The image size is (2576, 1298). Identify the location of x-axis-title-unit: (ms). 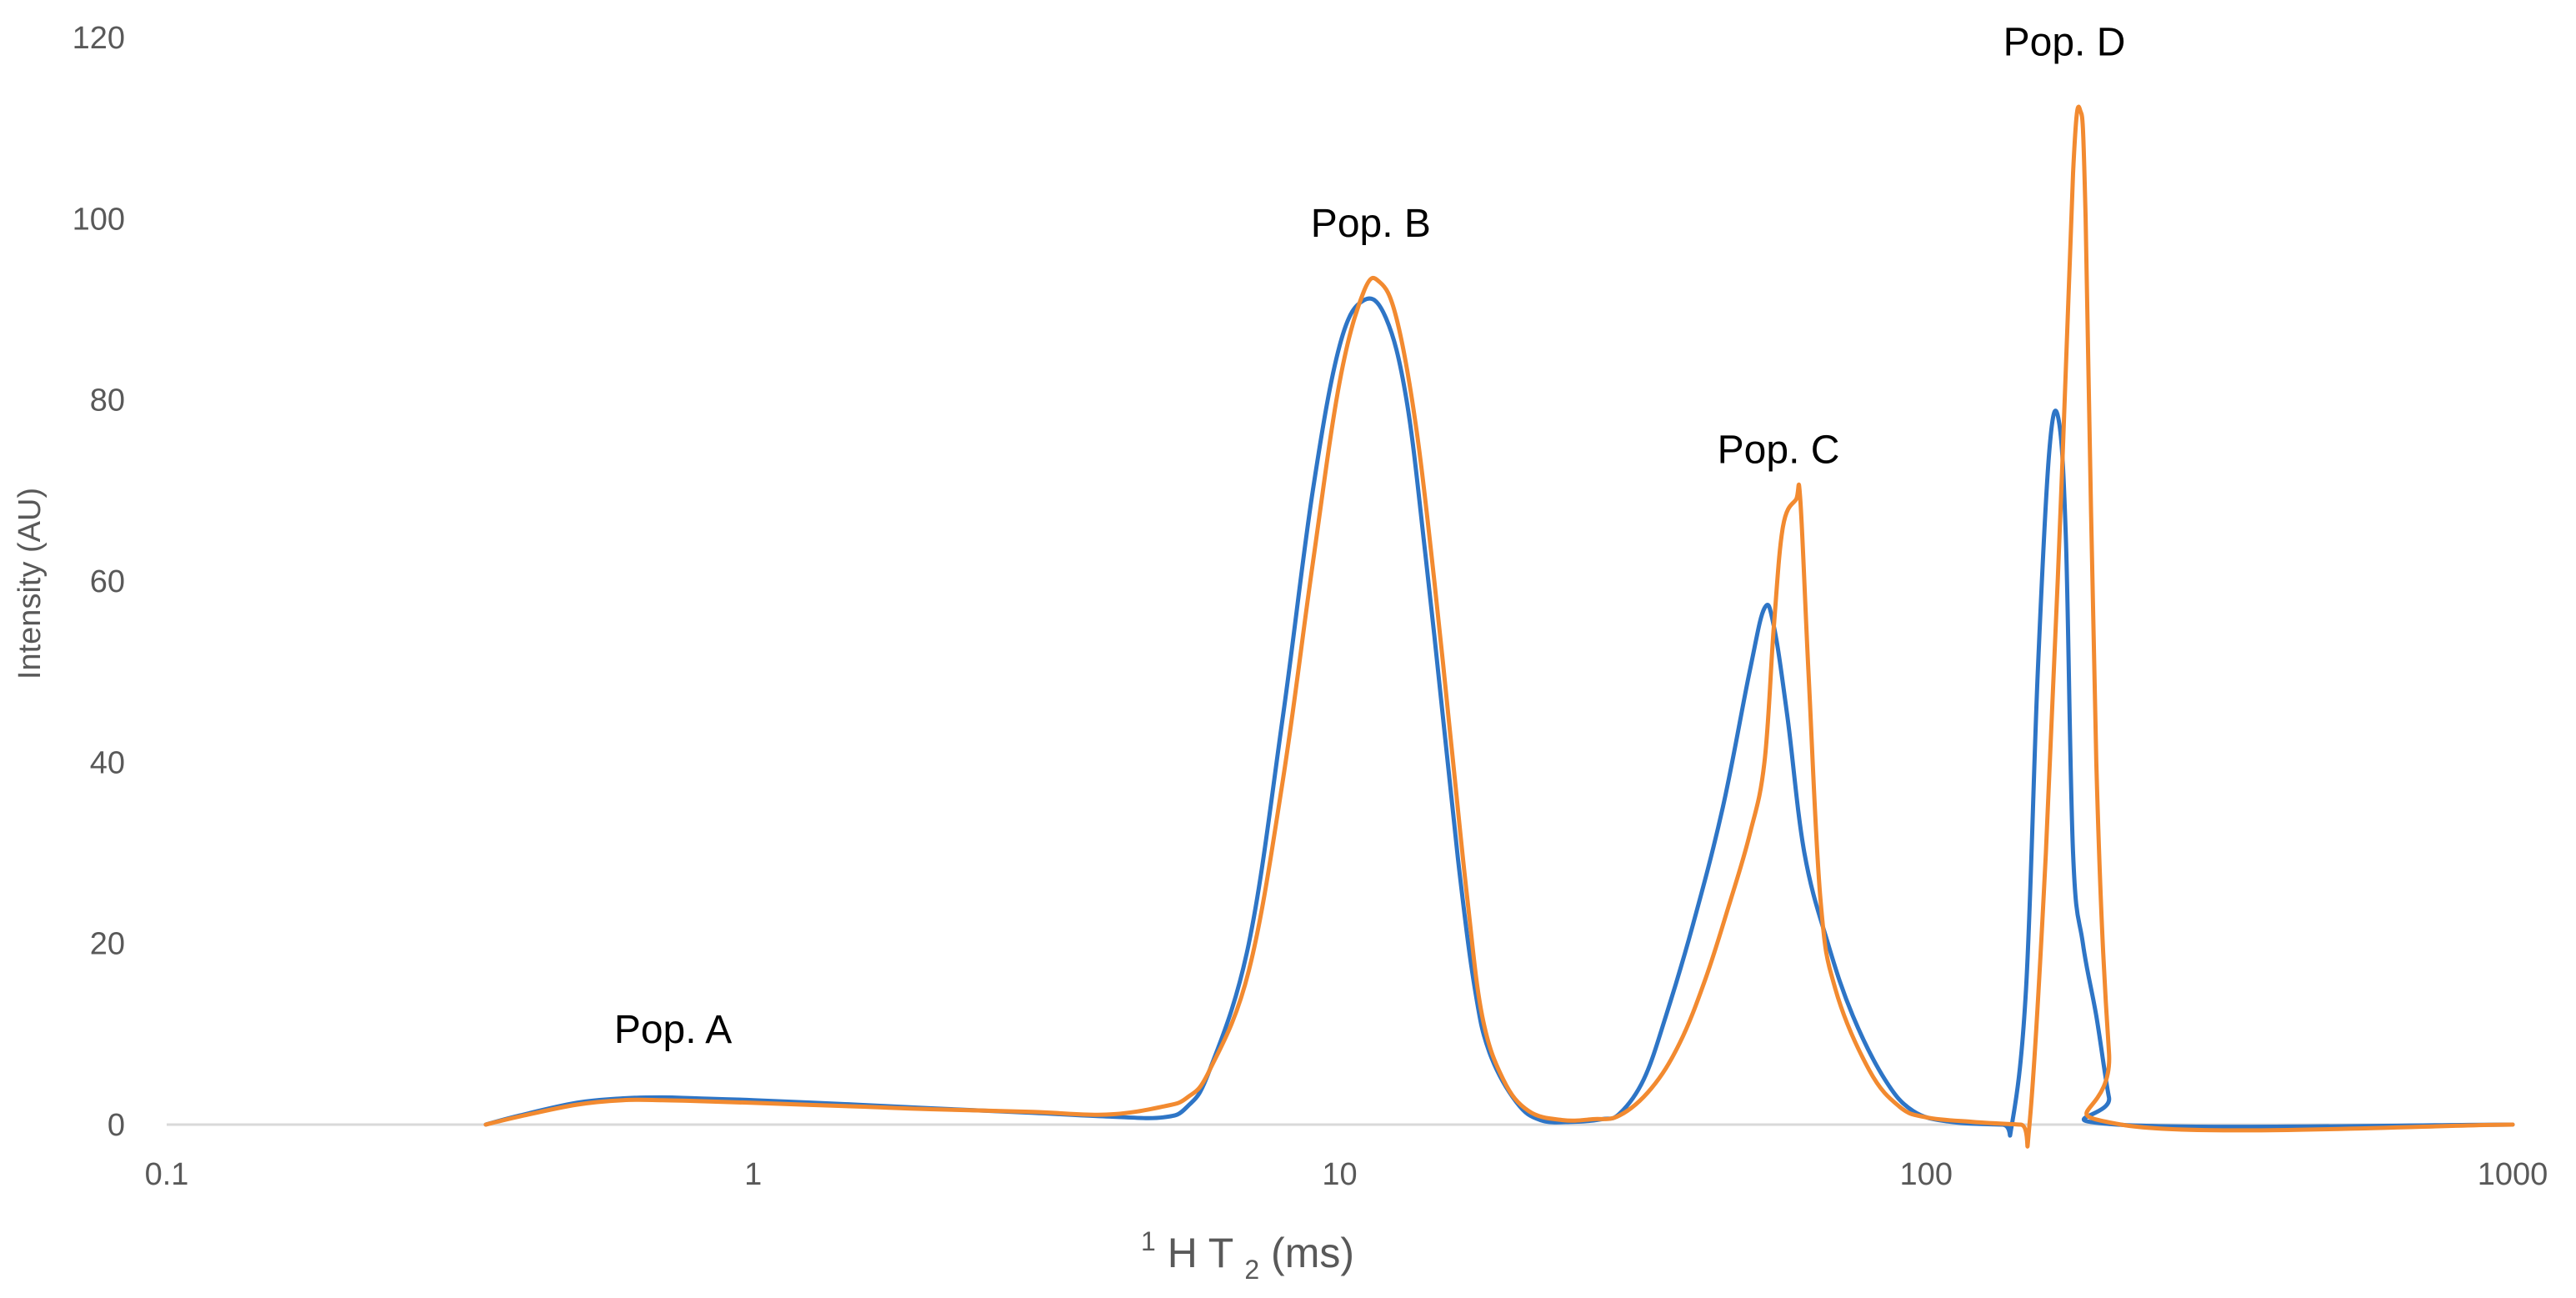
(1313, 1253).